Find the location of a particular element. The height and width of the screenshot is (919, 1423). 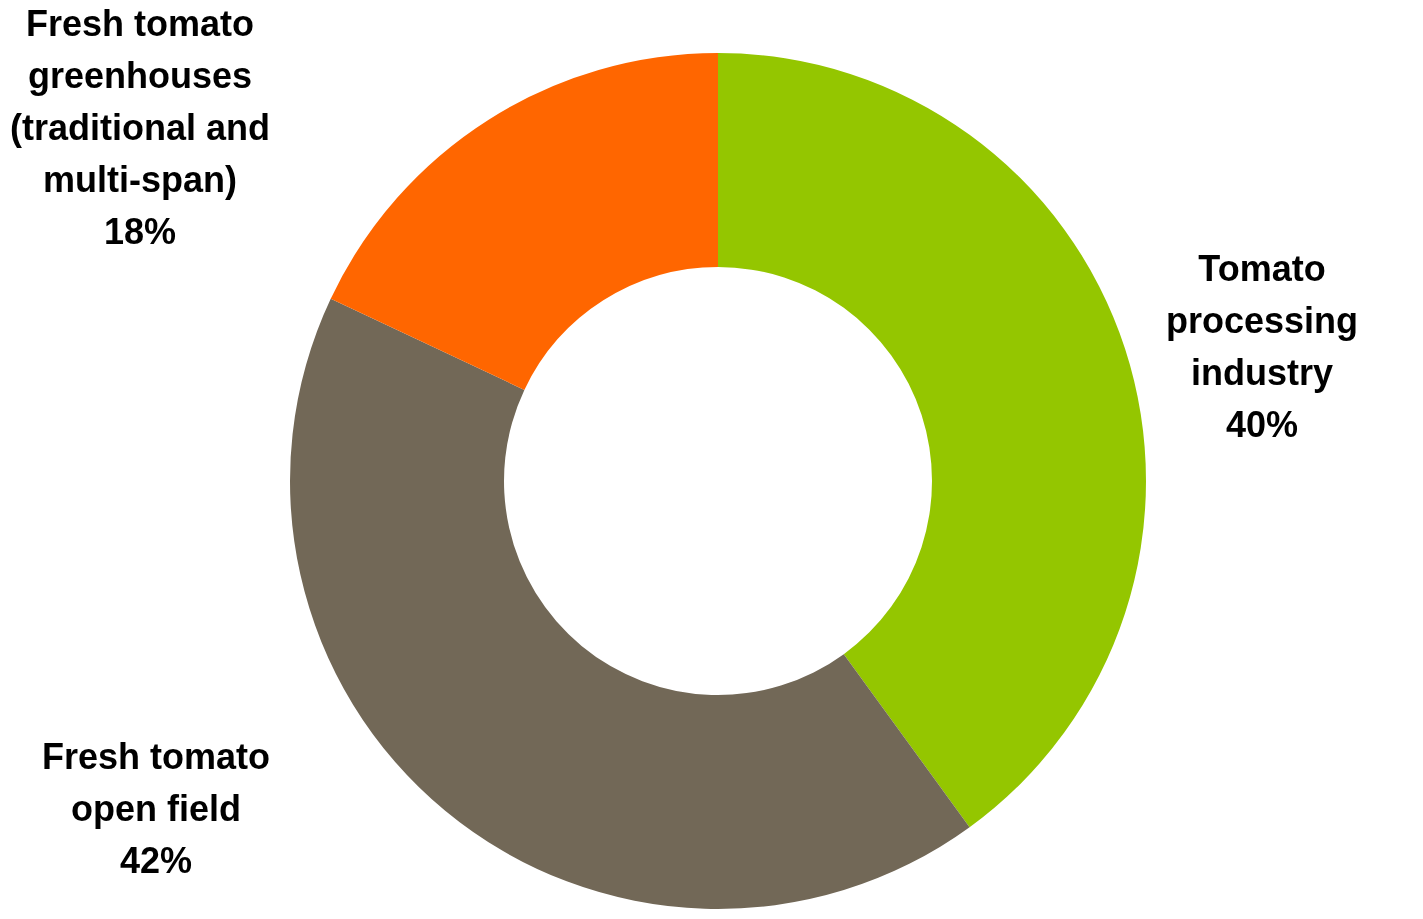

slice-label: Fresh tomato open field is located at coordinates (155, 782).